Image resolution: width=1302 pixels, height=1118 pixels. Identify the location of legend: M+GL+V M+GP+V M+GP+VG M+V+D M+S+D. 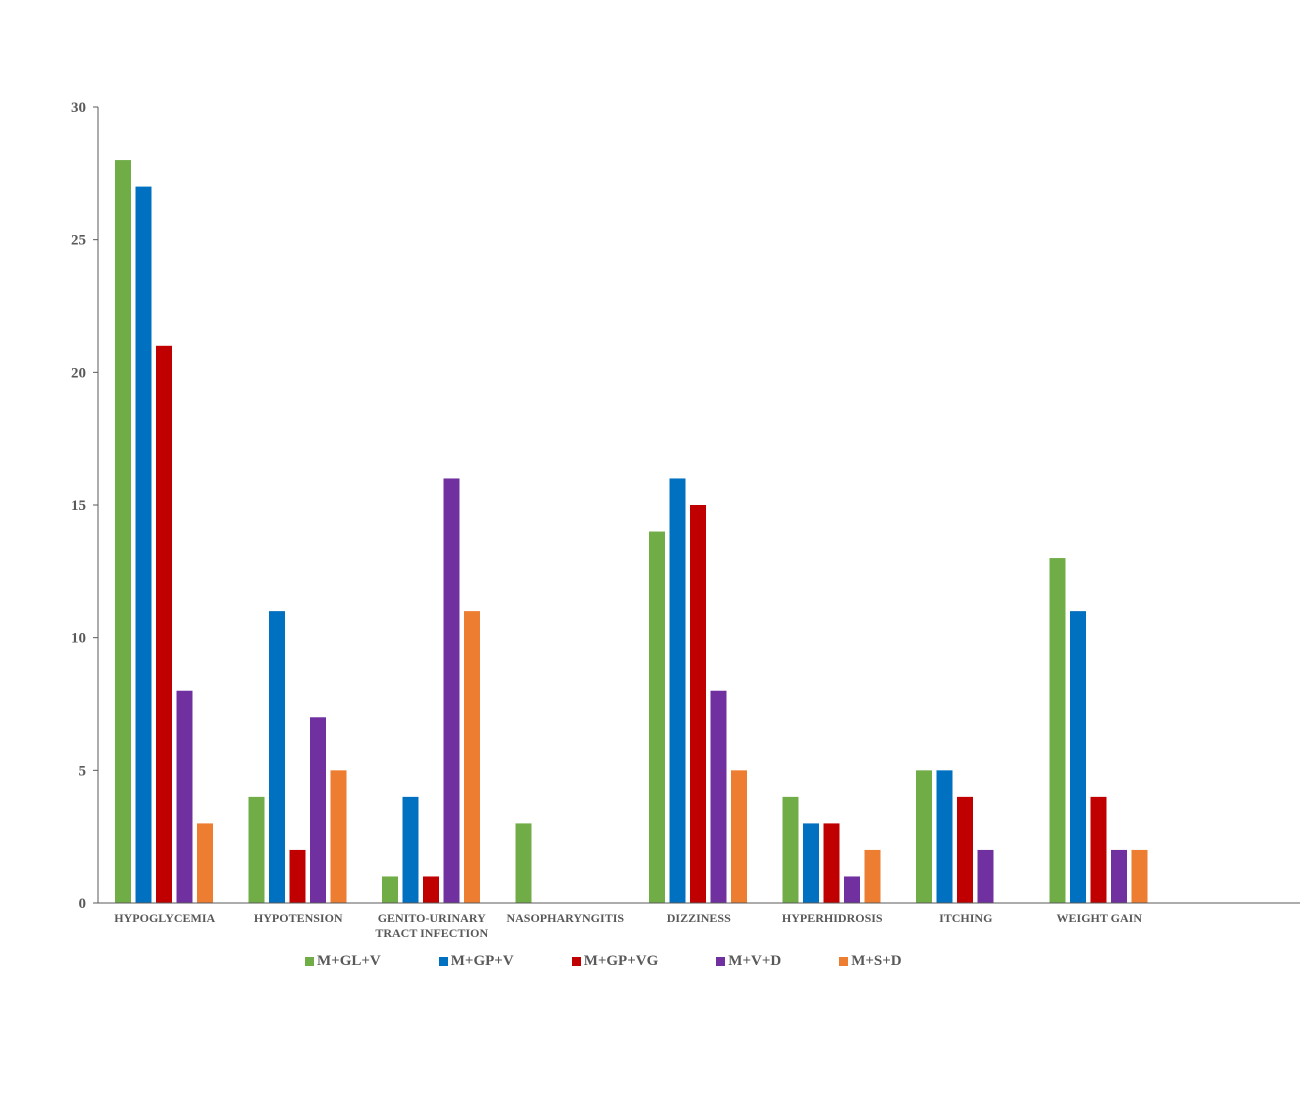
(632, 961).